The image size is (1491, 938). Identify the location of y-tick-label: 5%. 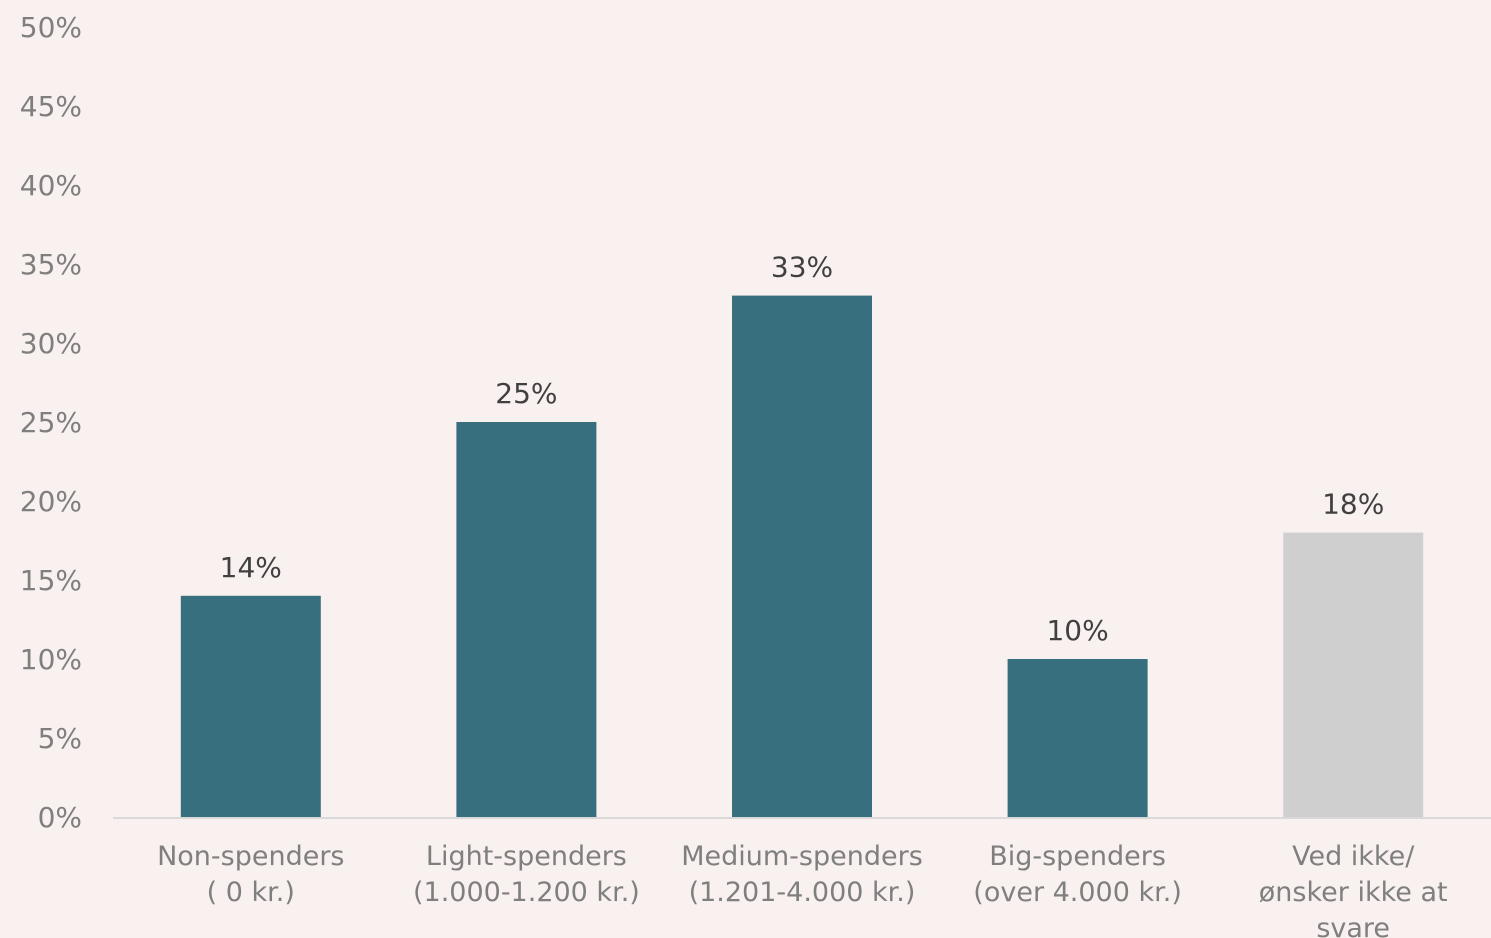
(60, 738).